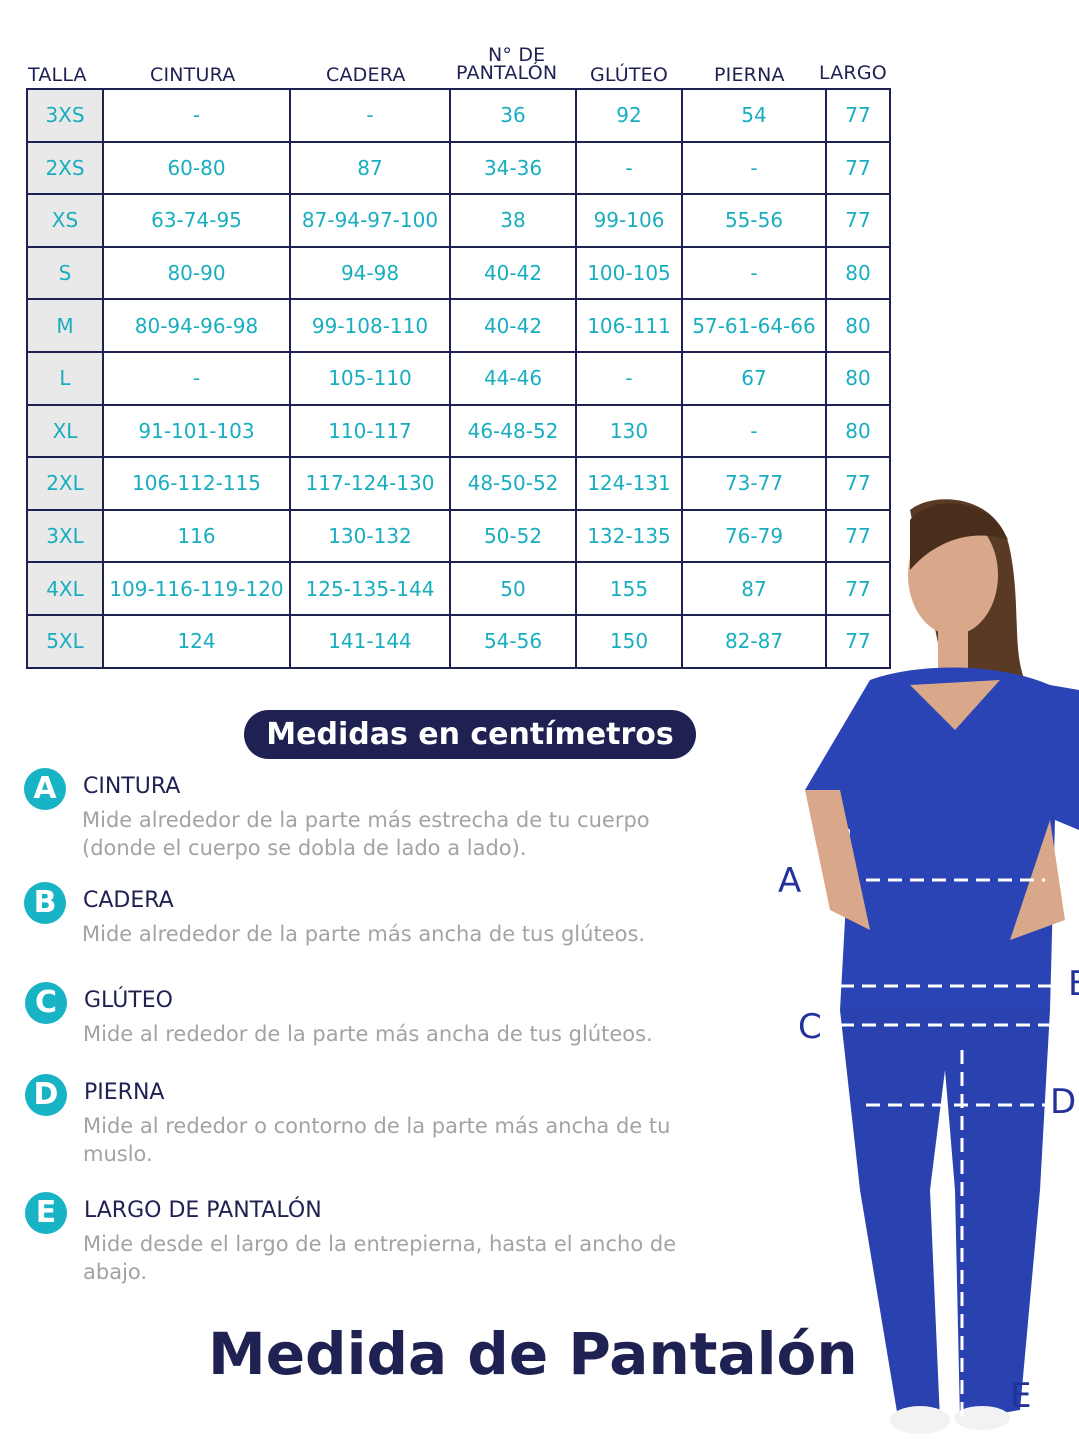 The height and width of the screenshot is (1439, 1079). I want to click on measure-cell: 38, so click(513, 220).